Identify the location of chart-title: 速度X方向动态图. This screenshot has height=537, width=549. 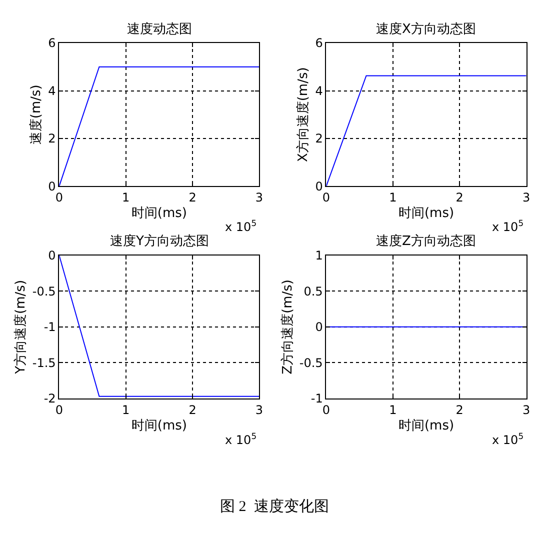
(426, 29).